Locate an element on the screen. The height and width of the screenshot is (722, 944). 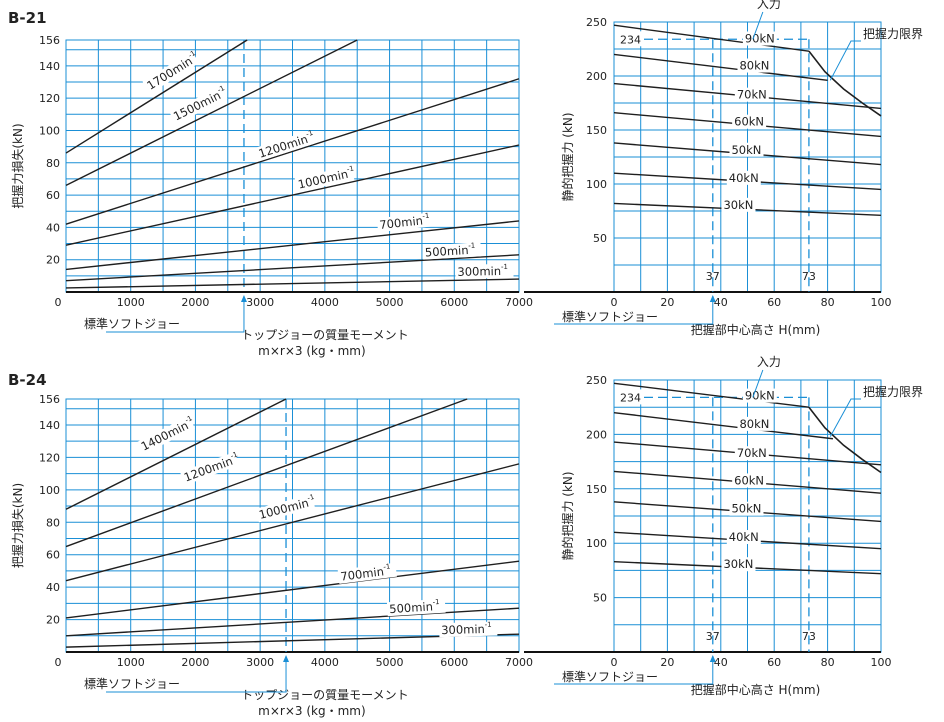
curve-label: 50kN is located at coordinates (746, 150).